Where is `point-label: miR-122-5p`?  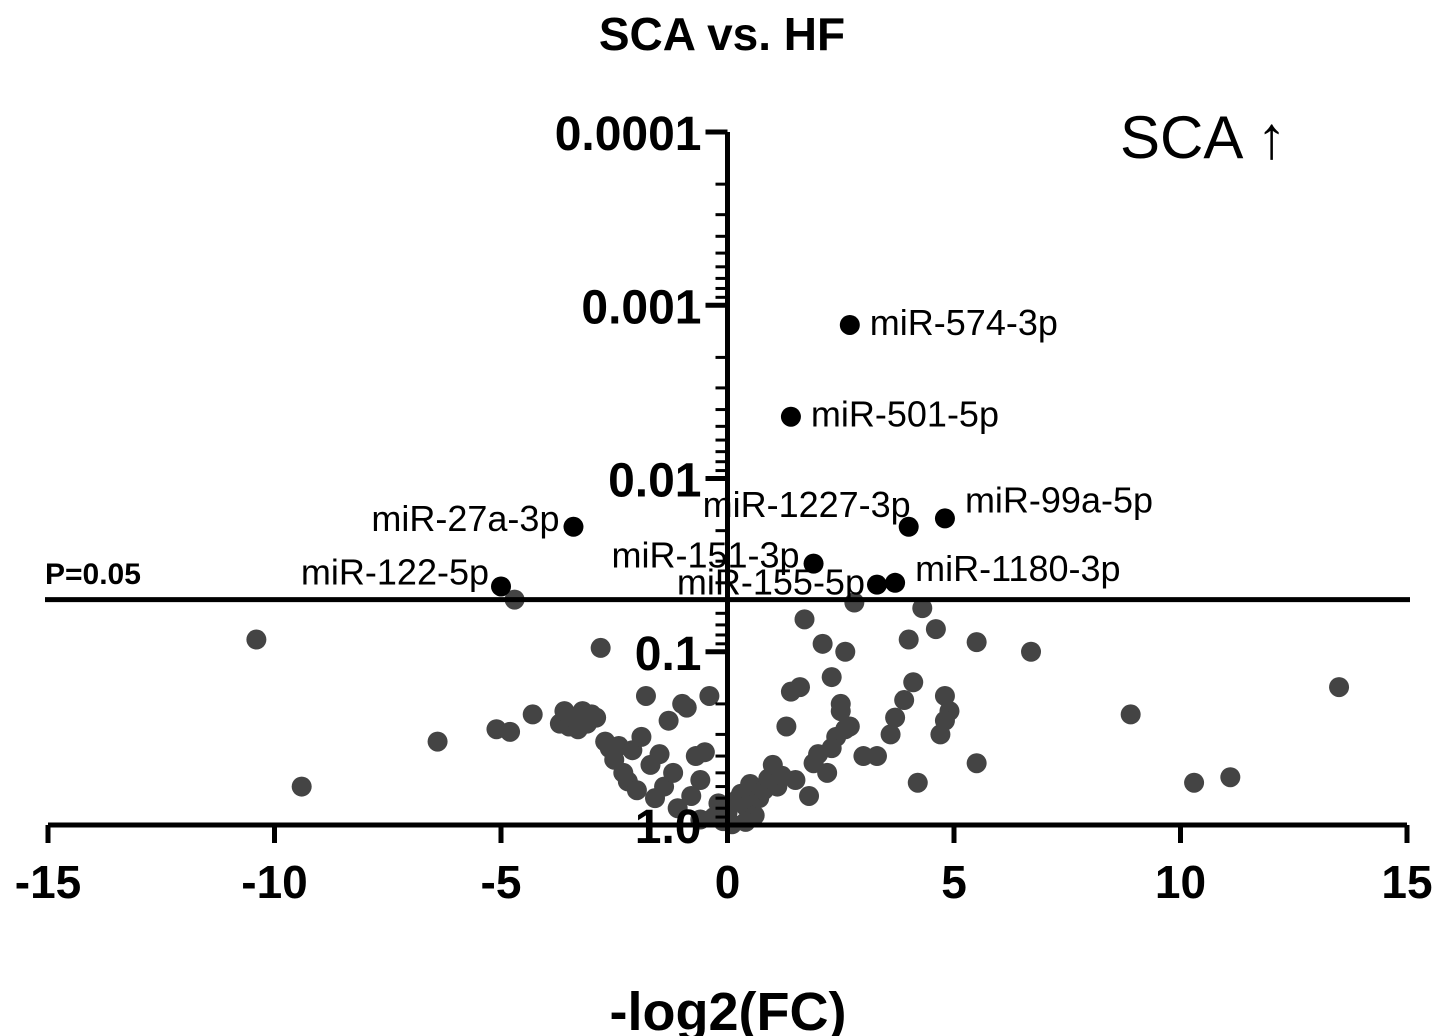 point-label: miR-122-5p is located at coordinates (395, 571).